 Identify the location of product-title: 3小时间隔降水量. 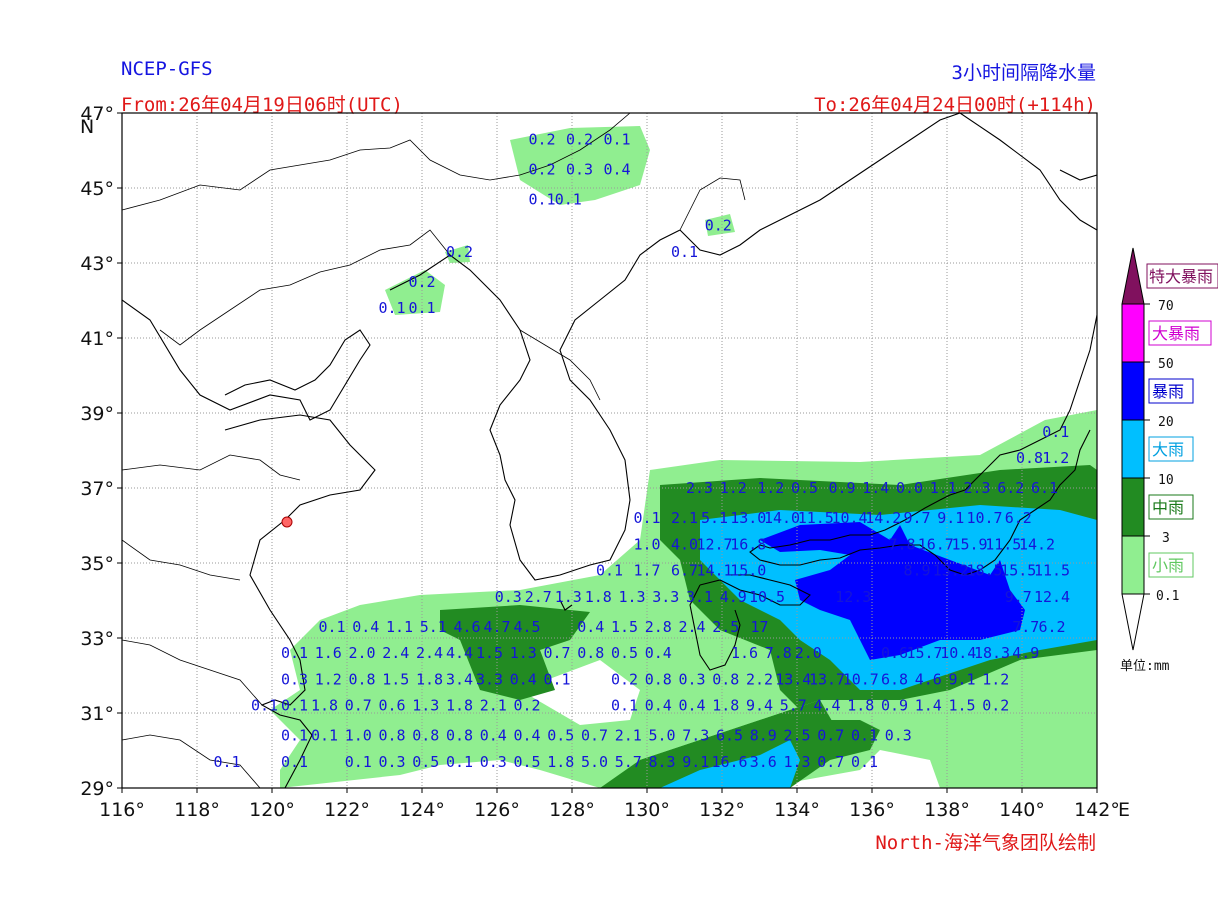
(1023, 73).